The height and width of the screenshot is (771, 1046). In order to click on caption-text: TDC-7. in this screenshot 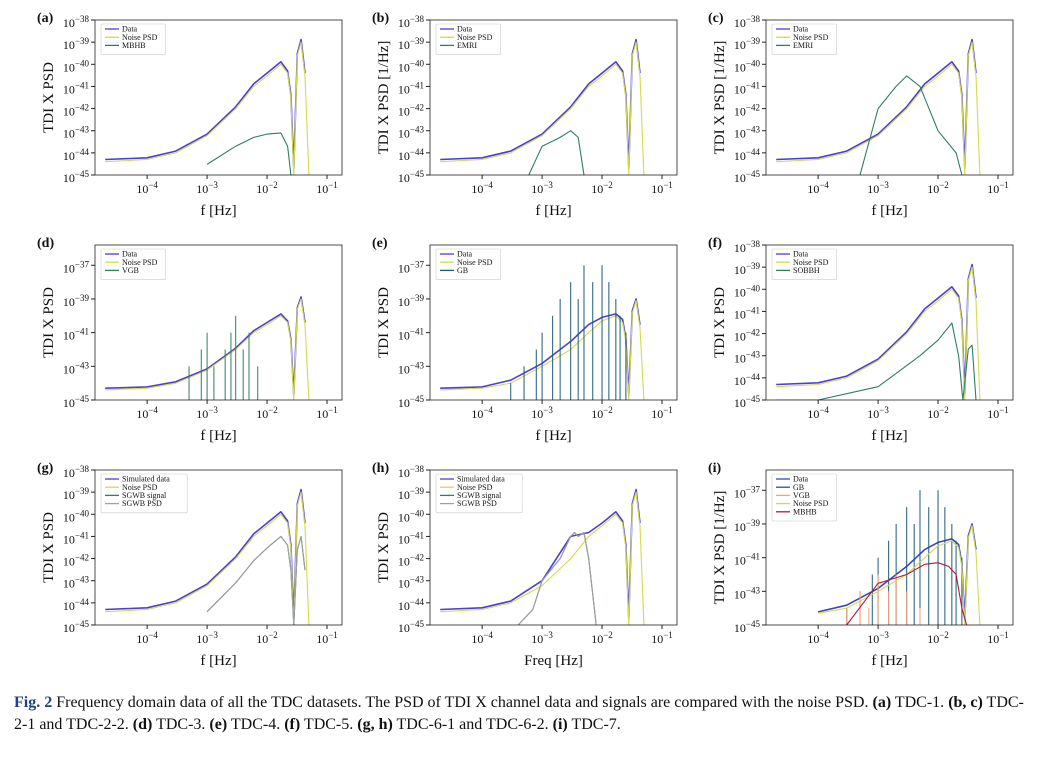, I will do `click(594, 724)`.